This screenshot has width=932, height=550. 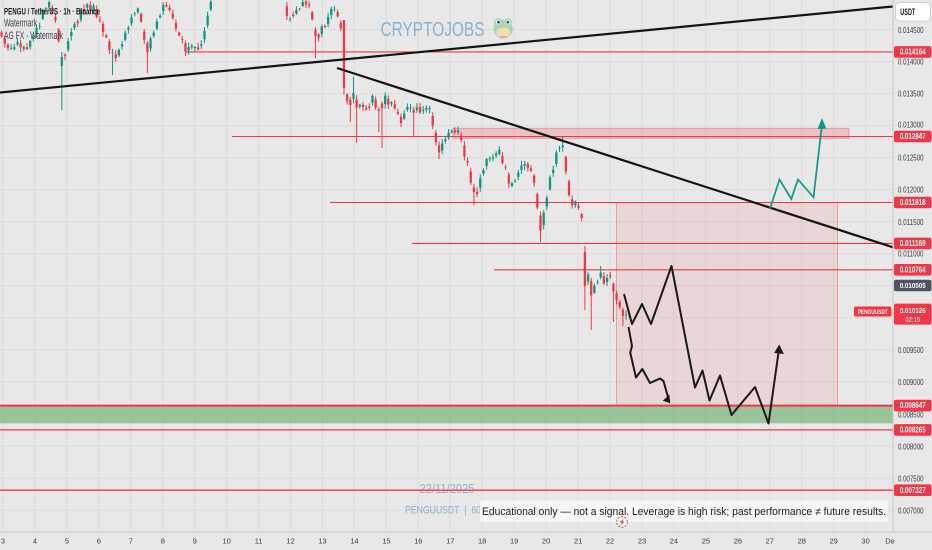 I want to click on svg-text: 4, so click(x=35, y=541).